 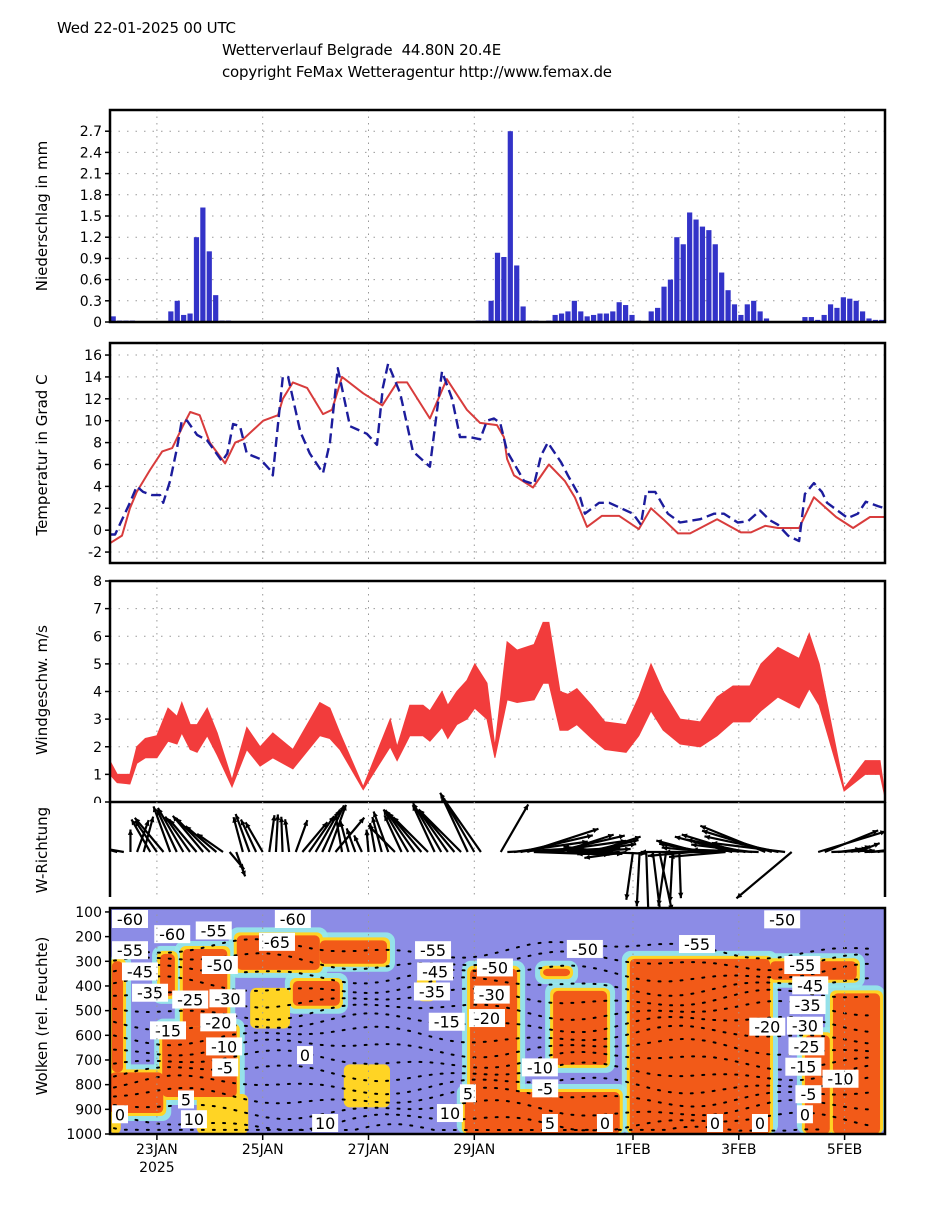 What do you see at coordinates (88, 913) in the screenshot?
I see `y-tick-label: 100` at bounding box center [88, 913].